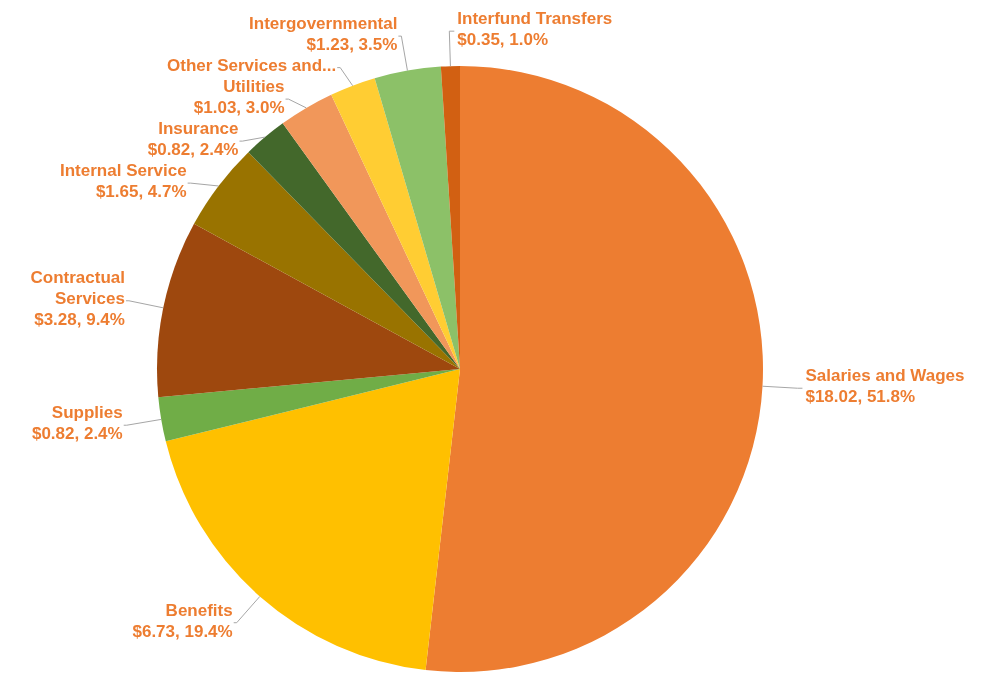  What do you see at coordinates (199, 610) in the screenshot?
I see `slice-label: Benefits` at bounding box center [199, 610].